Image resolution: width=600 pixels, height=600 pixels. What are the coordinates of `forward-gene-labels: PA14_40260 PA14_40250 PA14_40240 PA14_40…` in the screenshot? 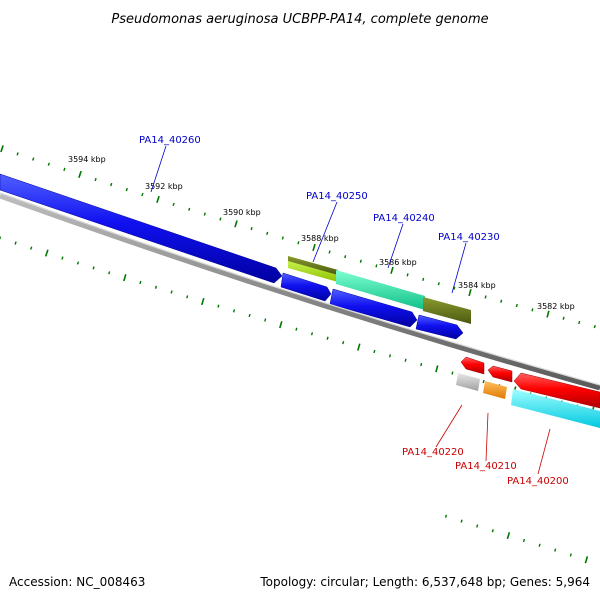 It's located at (319, 189).